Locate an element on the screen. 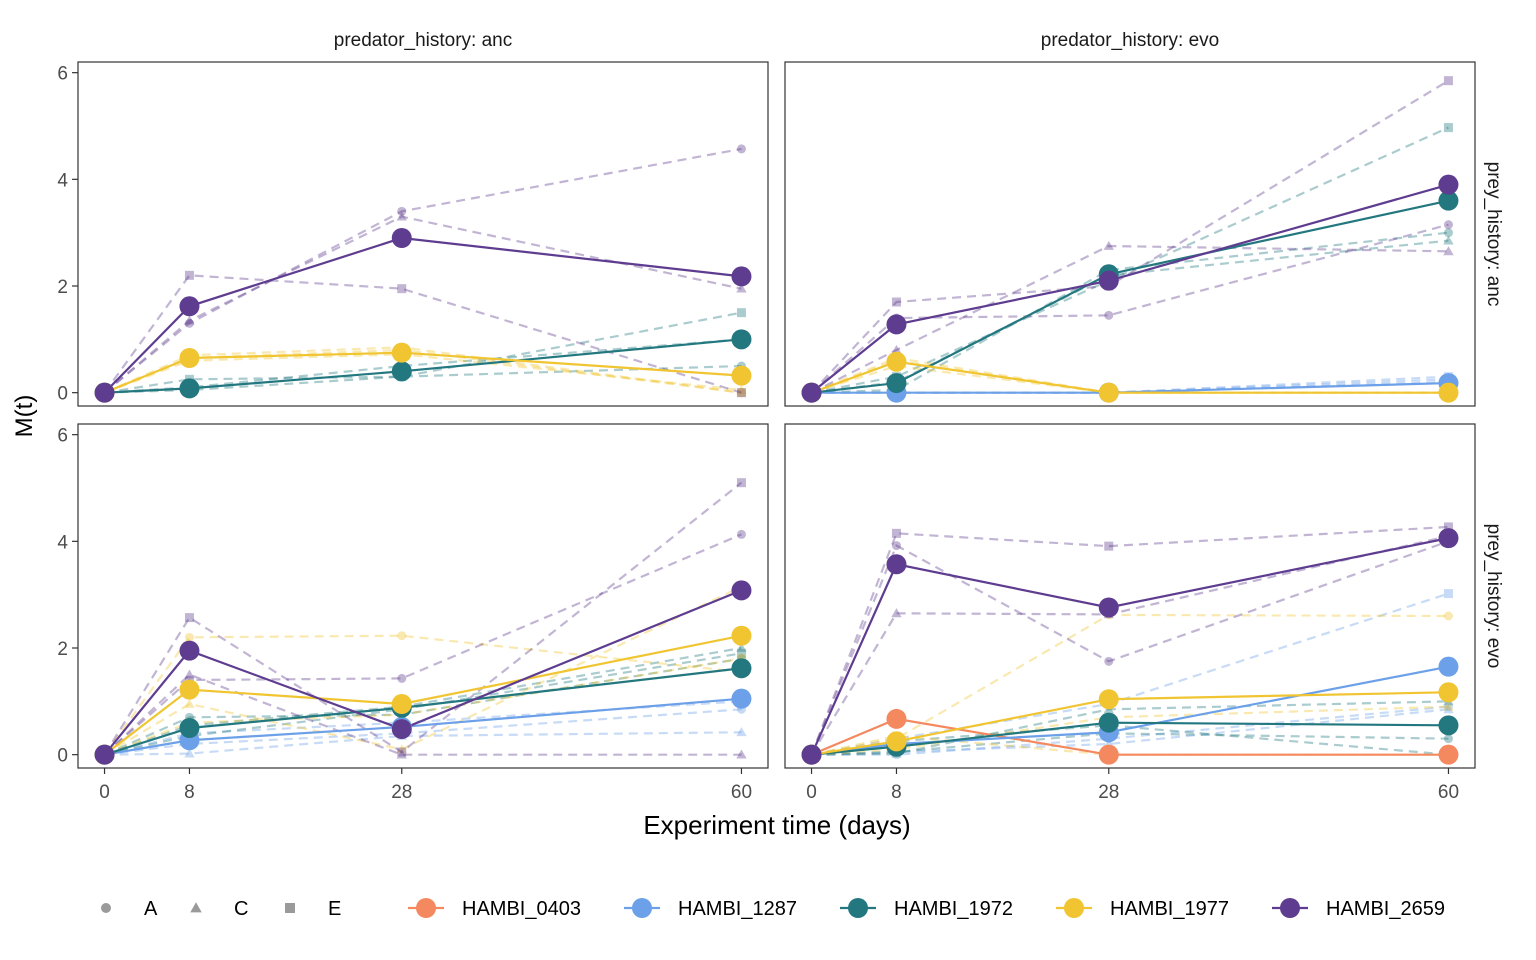 The height and width of the screenshot is (960, 1536). x-tick-label: 8 is located at coordinates (189, 792).